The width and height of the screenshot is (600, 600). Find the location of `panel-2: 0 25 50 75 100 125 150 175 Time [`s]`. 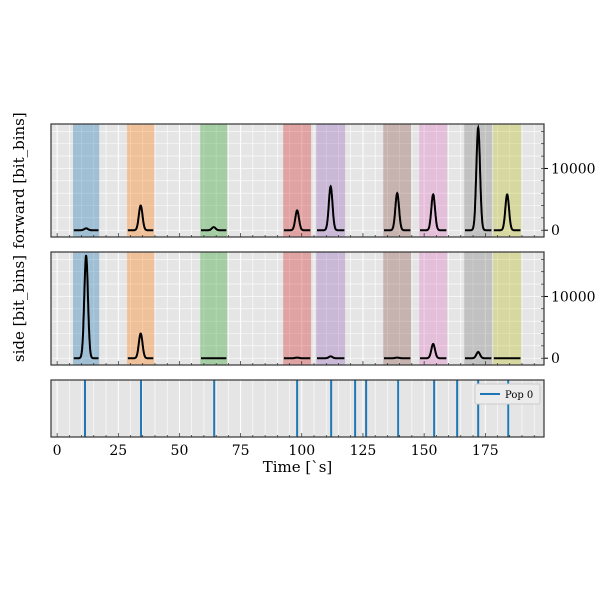

panel-2: 0 25 50 75 100 125 150 175 Time [`s] is located at coordinates (297, 427).